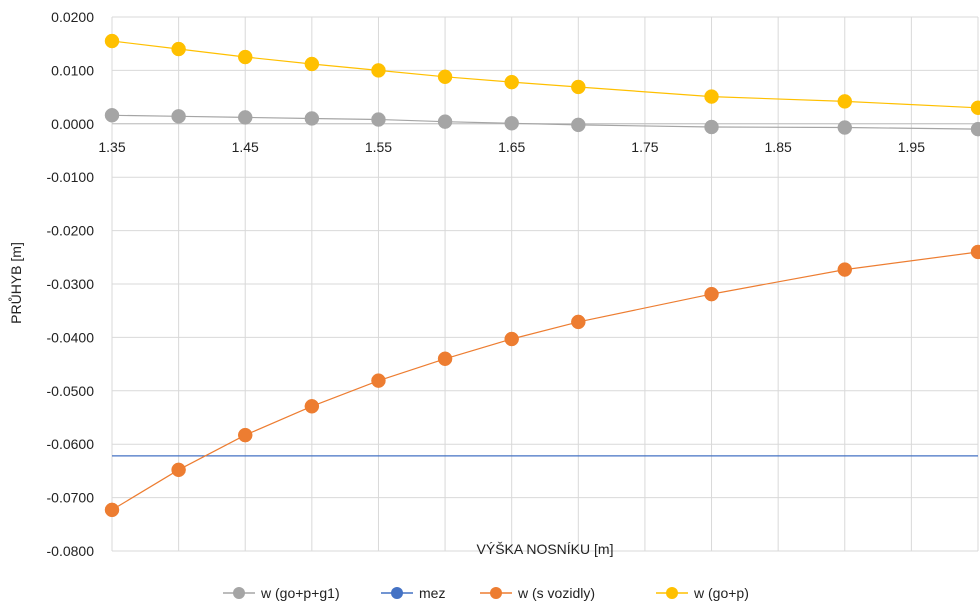 This screenshot has height=607, width=980. What do you see at coordinates (72, 124) in the screenshot?
I see `y-tick-label: 0.0000` at bounding box center [72, 124].